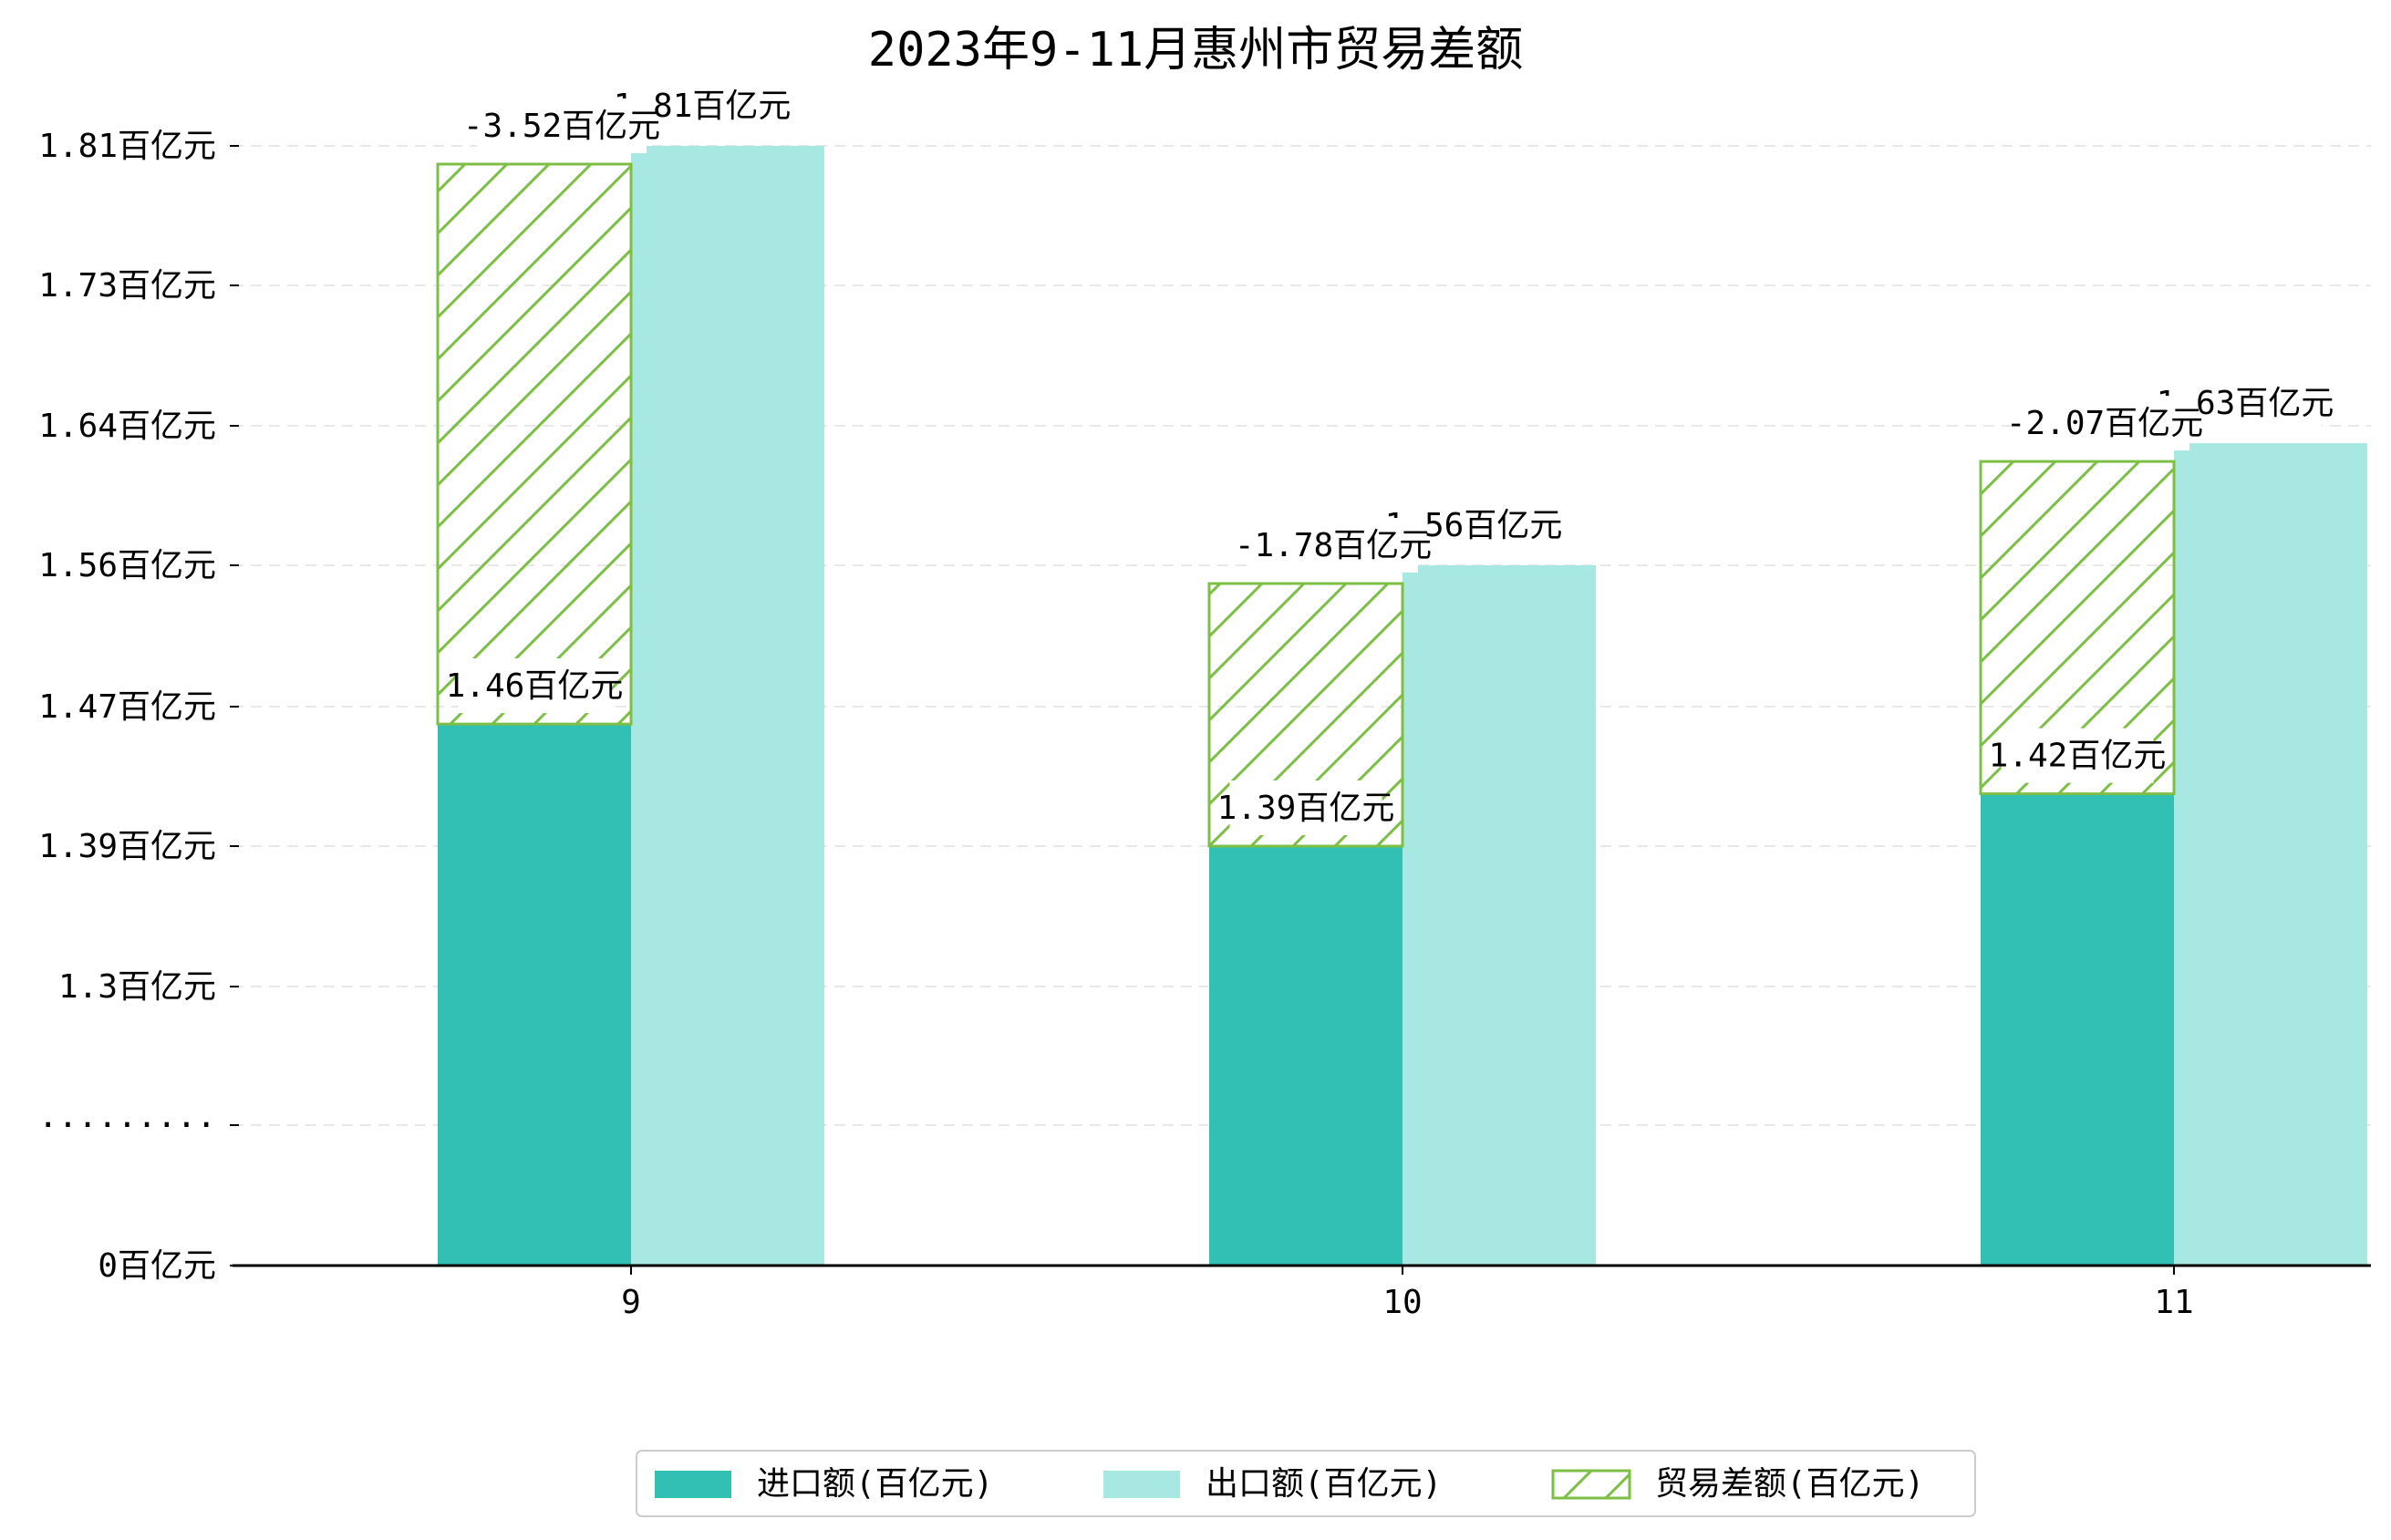 This screenshot has height=1540, width=2391. I want to click on data-label-text: 1.46百亿元, so click(535, 686).